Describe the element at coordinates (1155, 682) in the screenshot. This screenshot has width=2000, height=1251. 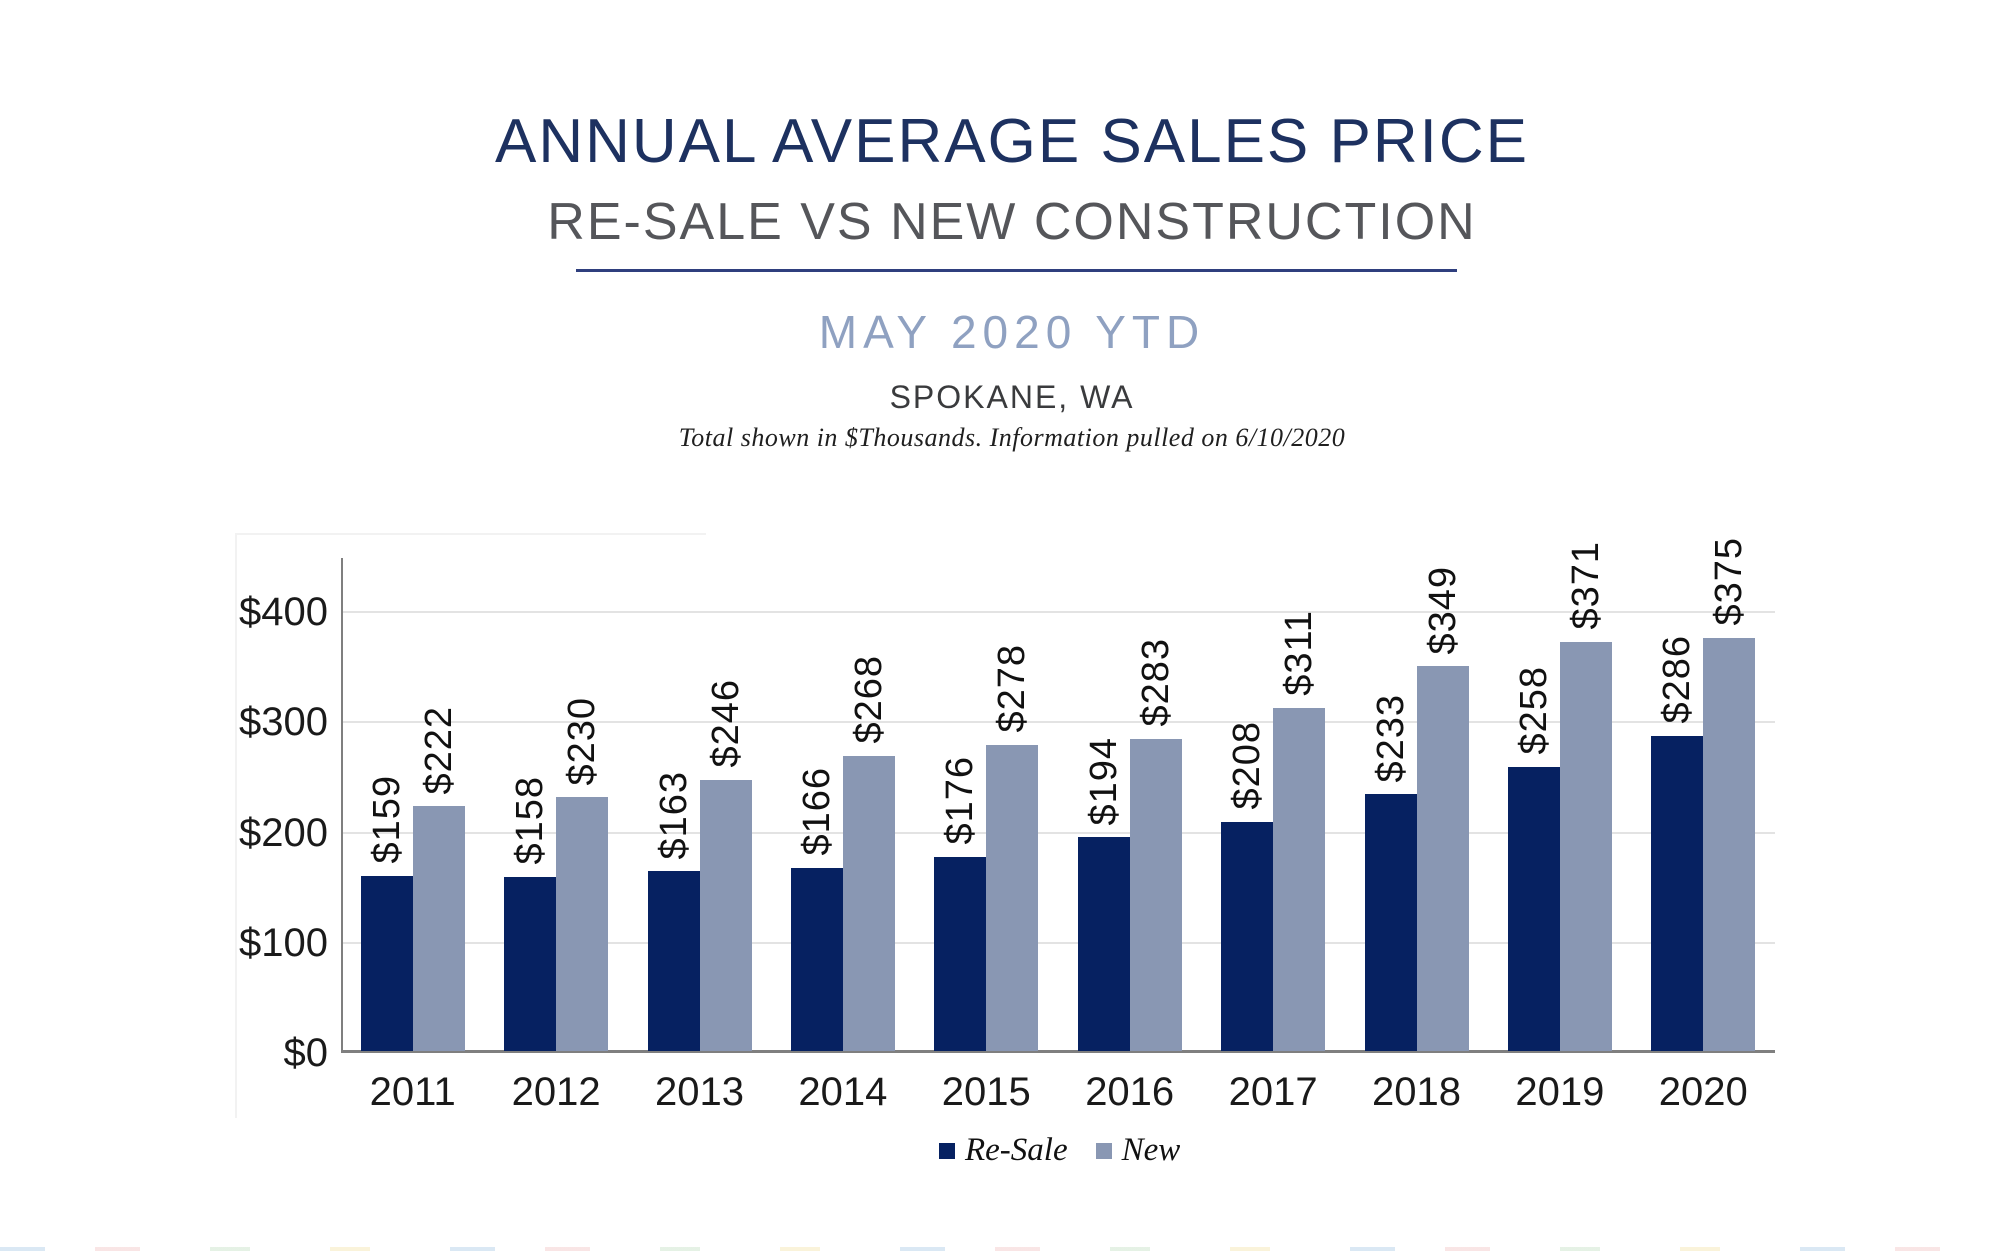
I see `value-label-new-2016: $283` at that location.